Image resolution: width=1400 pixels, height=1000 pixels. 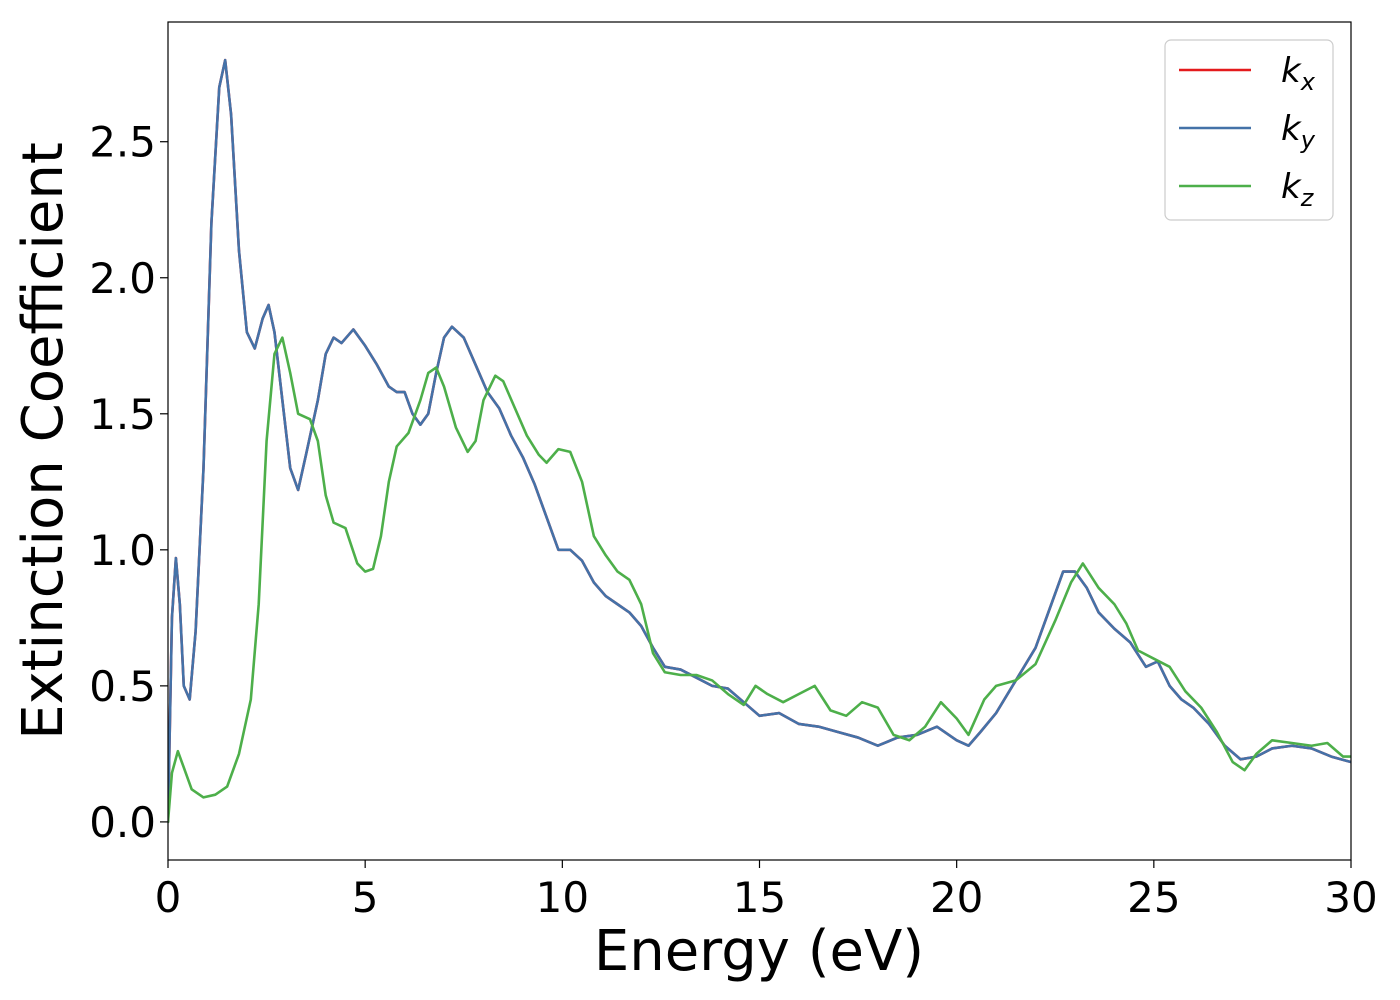 I want to click on x-tick-label: 20, so click(x=956, y=897).